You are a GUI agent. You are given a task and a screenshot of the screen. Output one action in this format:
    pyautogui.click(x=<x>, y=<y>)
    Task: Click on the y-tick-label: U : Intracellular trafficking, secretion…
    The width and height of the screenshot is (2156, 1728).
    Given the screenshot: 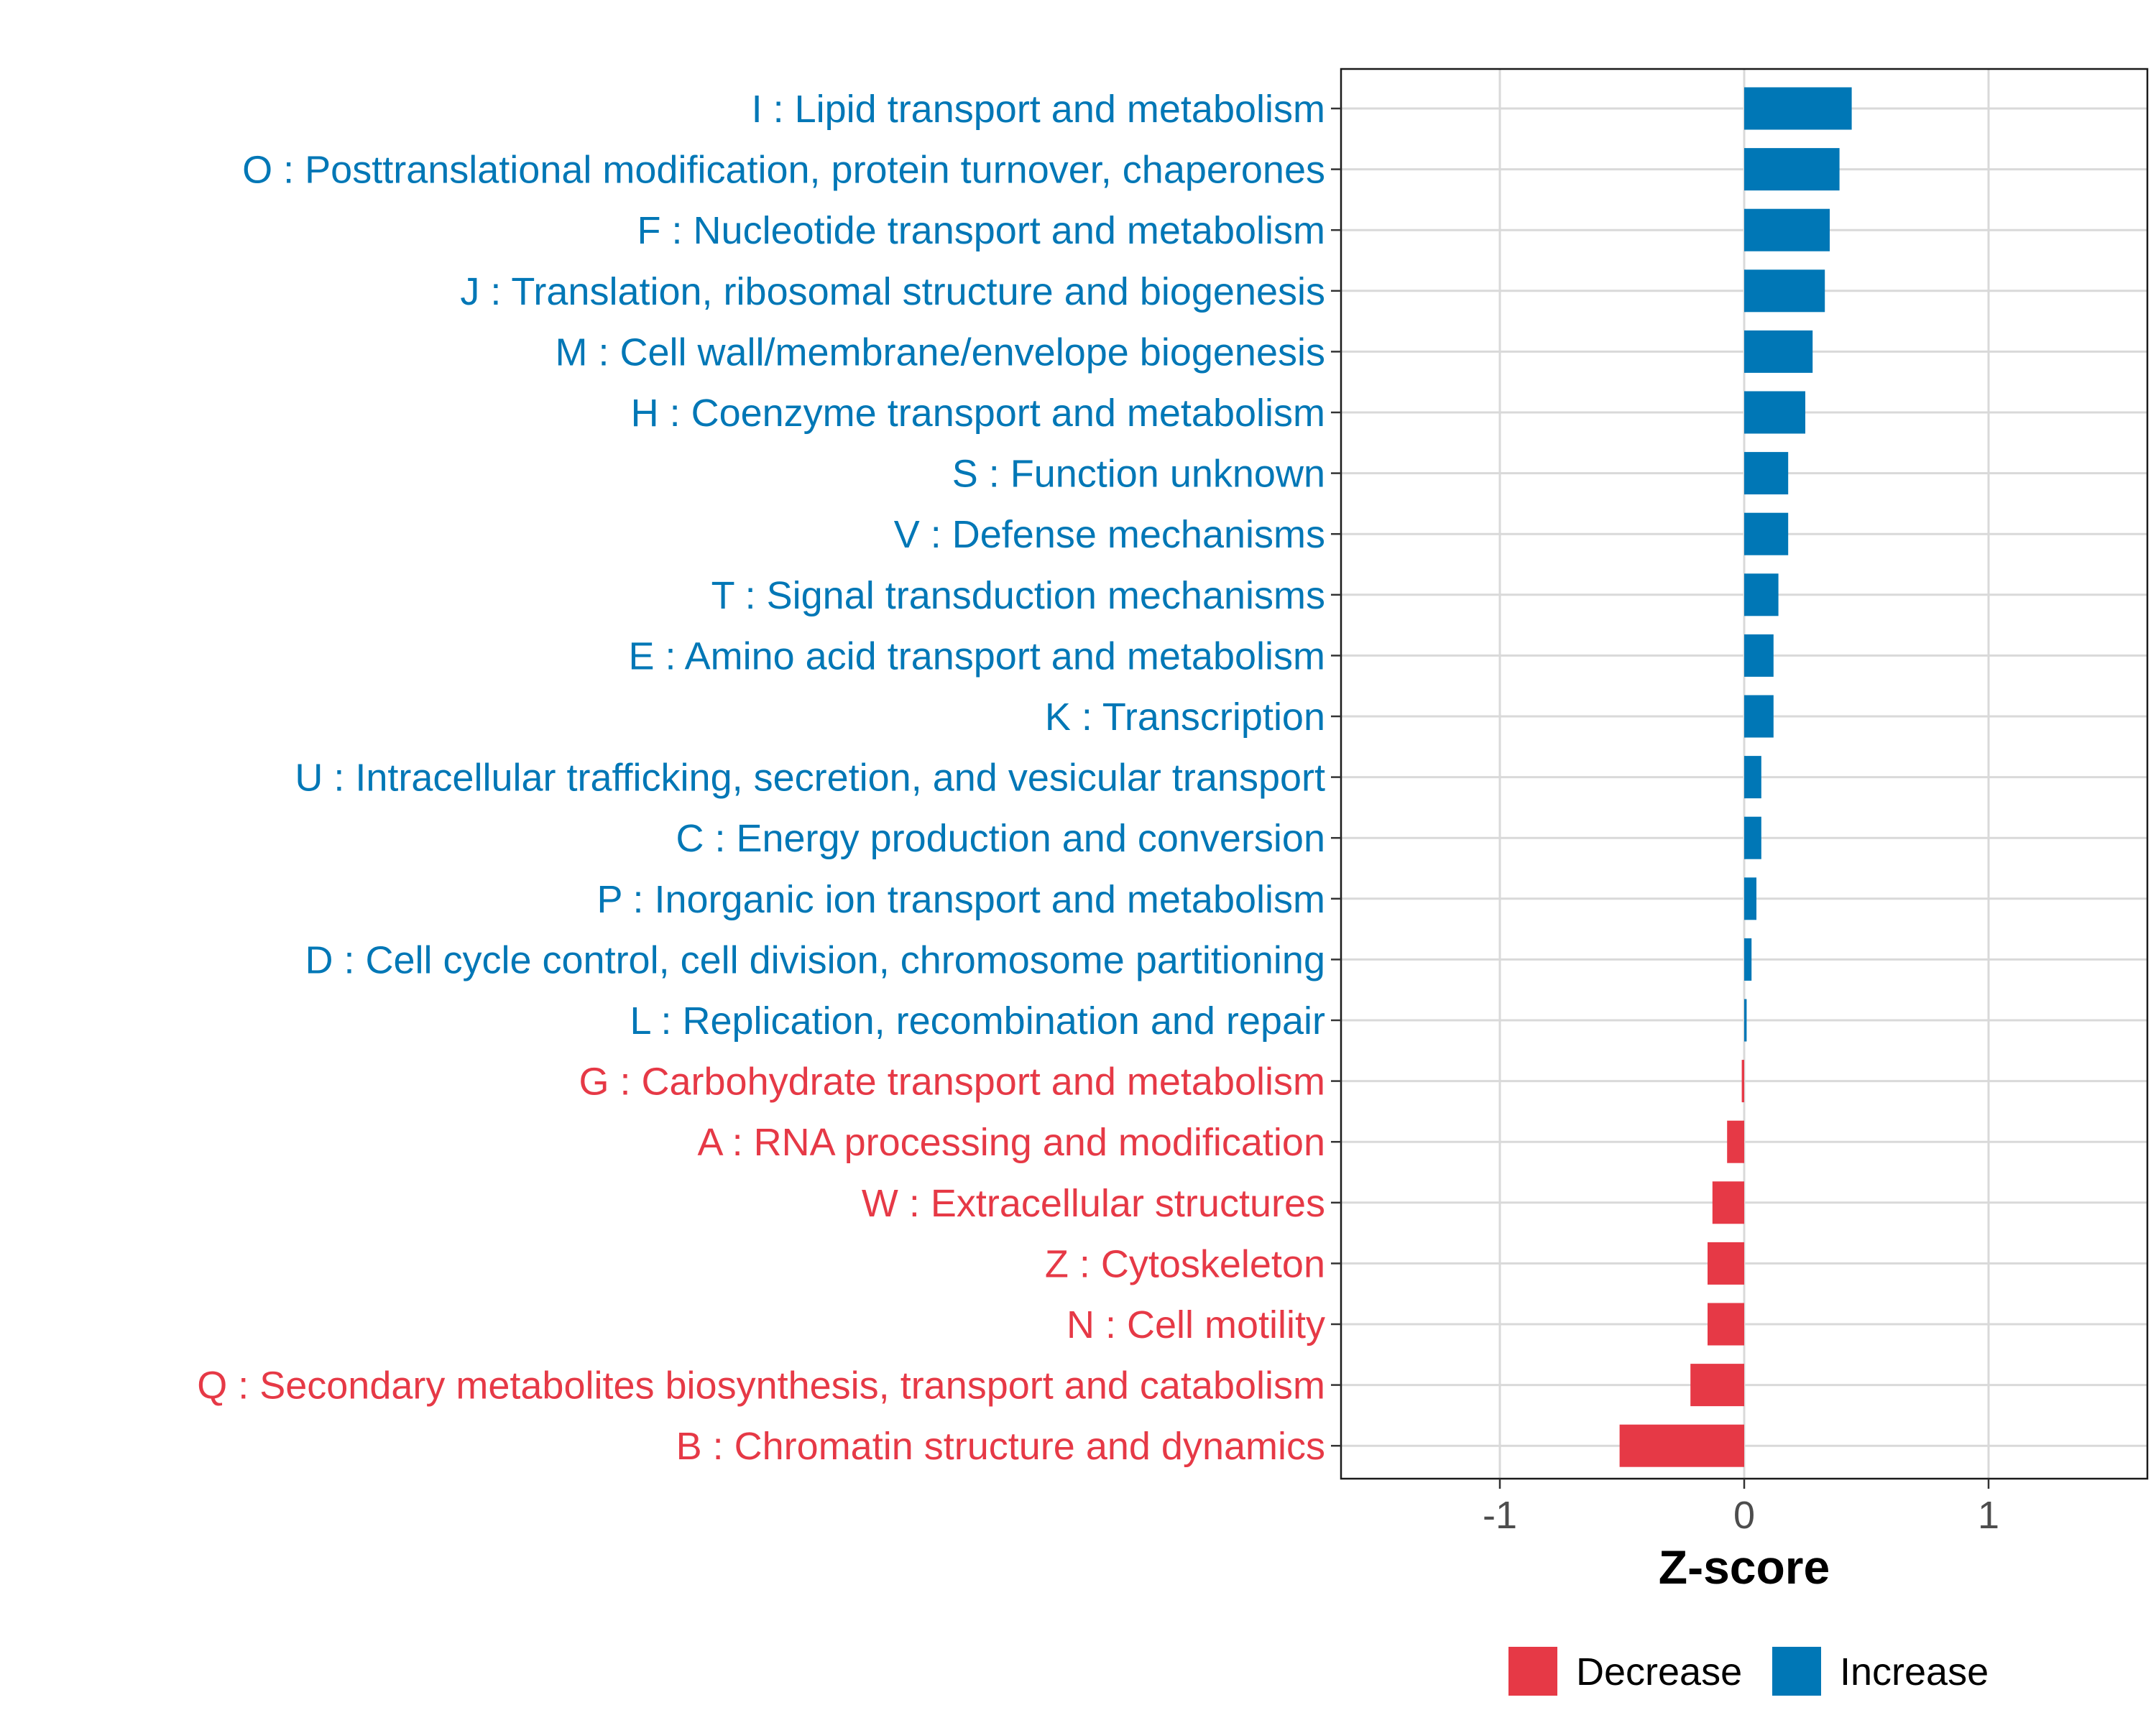 What is the action you would take?
    pyautogui.click(x=810, y=779)
    